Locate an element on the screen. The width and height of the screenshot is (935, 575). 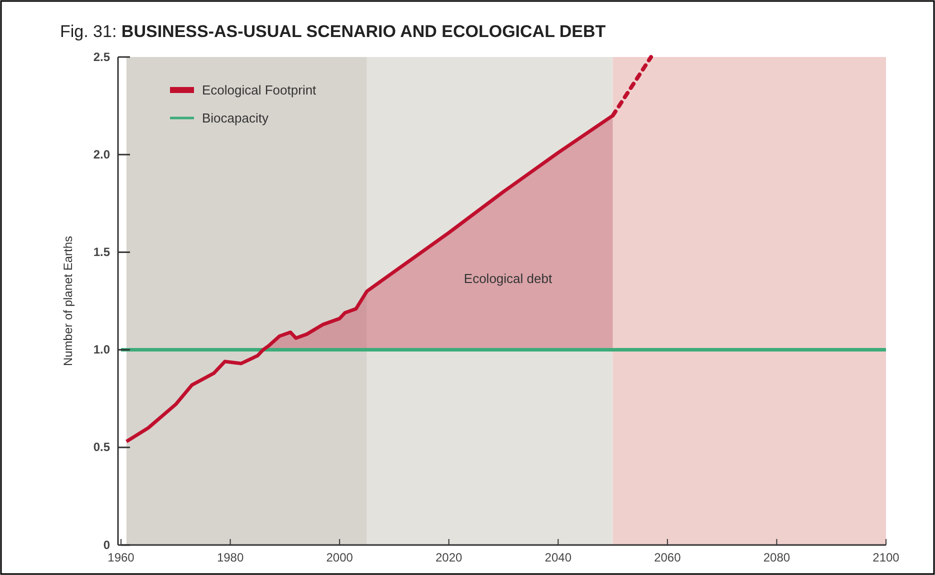
y-tick-label: 0.5 is located at coordinates (101, 447).